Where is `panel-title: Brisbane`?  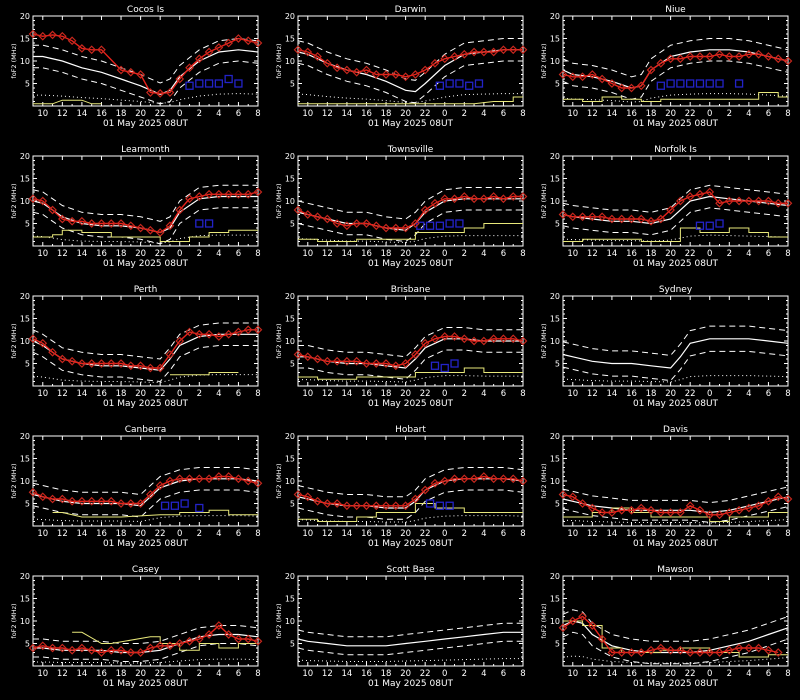
panel-title: Brisbane is located at coordinates (411, 290).